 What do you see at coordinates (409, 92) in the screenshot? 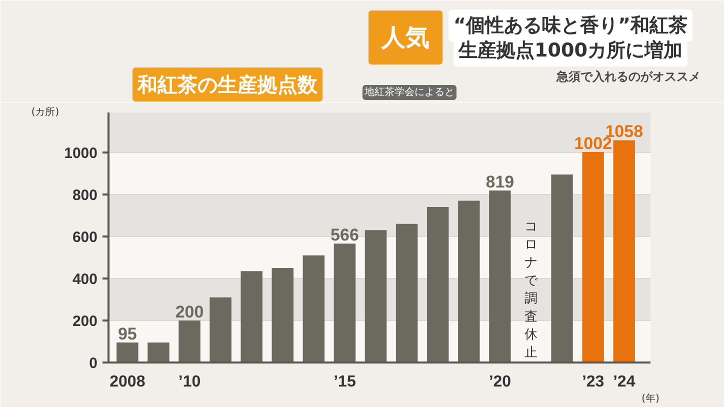
I see `text: 地紅茶学会によると` at bounding box center [409, 92].